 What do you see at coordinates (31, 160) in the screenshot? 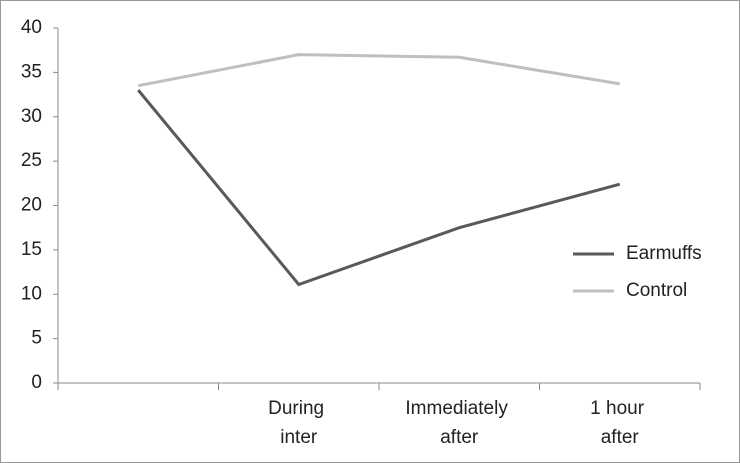
I see `y-tick-label: 25` at bounding box center [31, 160].